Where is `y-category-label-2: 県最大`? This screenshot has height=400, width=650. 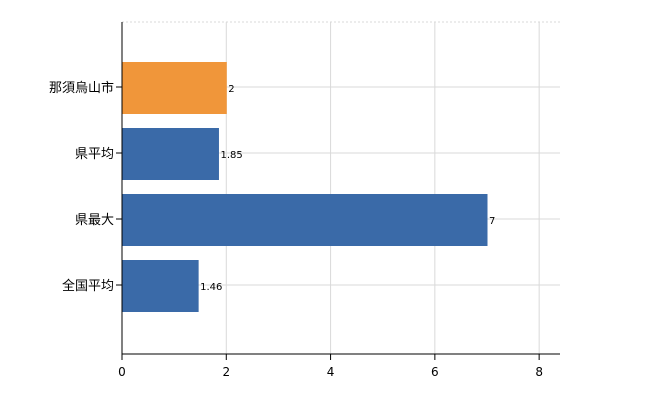 y-category-label-2: 県最大 is located at coordinates (94, 220).